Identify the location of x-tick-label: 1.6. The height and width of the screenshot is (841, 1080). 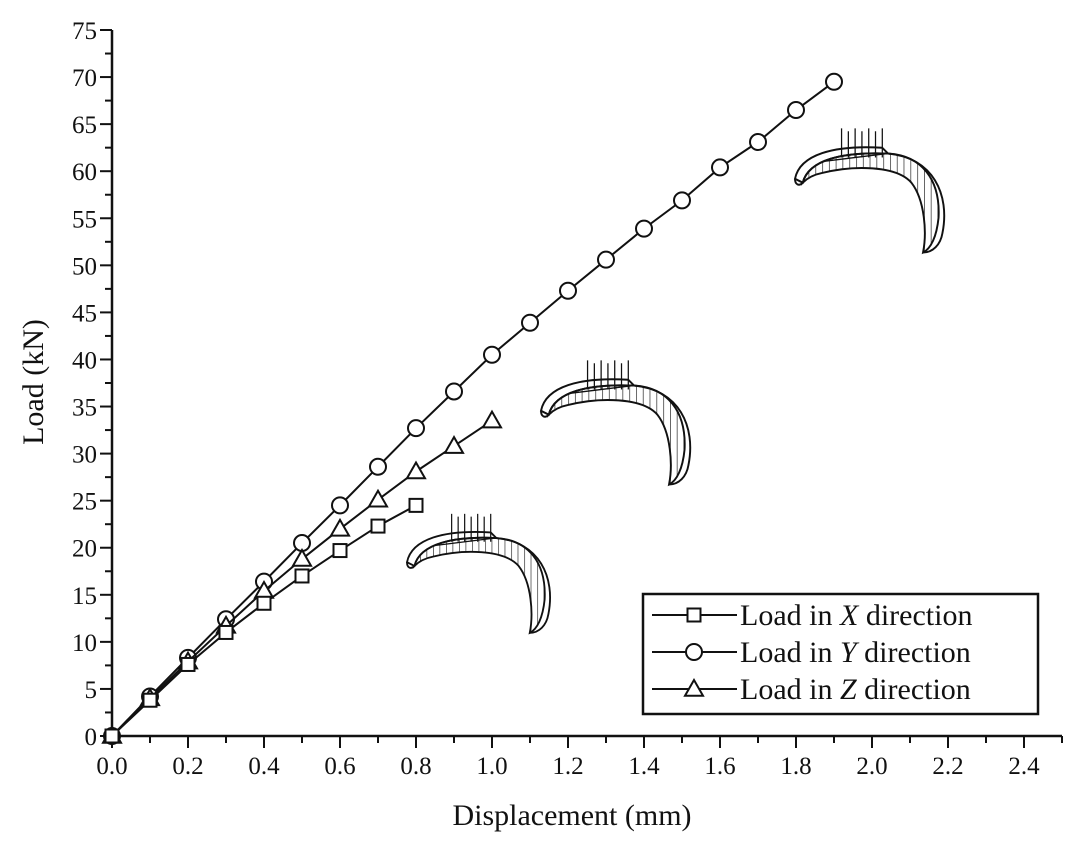
(719, 766).